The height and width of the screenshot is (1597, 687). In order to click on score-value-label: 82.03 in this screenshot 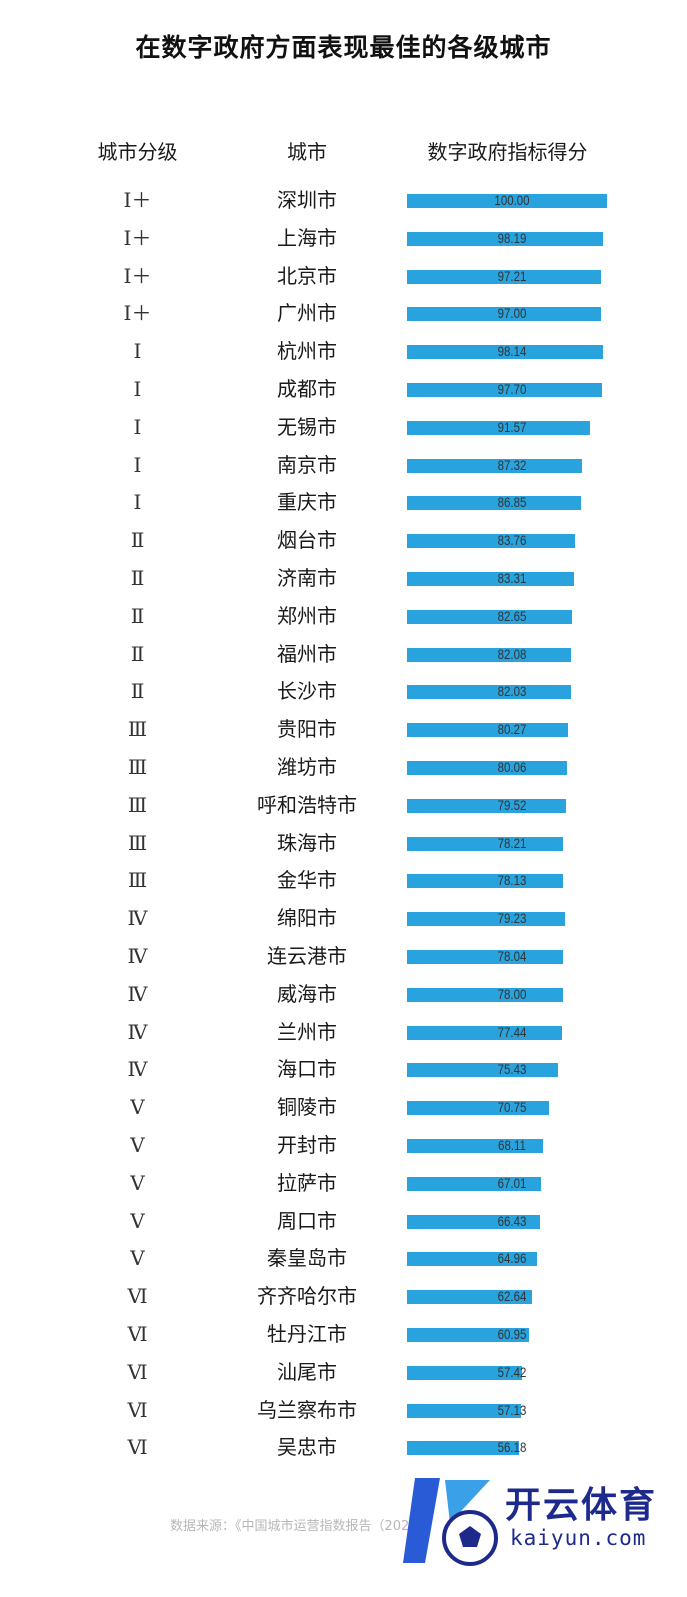, I will do `click(512, 691)`.